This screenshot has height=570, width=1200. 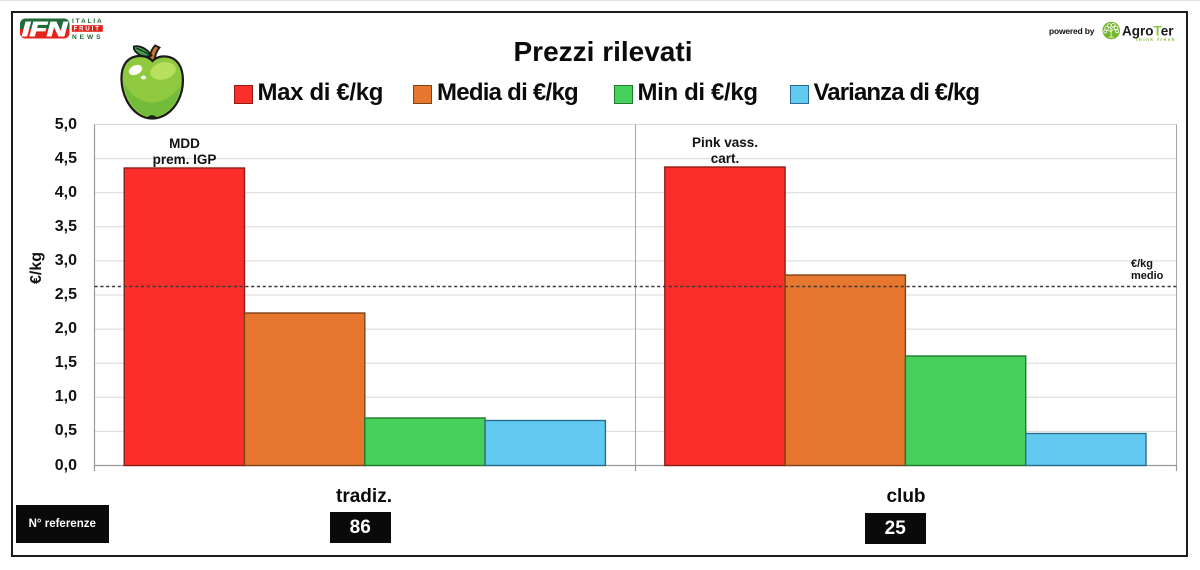 What do you see at coordinates (87, 37) in the screenshot?
I see `svg-text: NEWS` at bounding box center [87, 37].